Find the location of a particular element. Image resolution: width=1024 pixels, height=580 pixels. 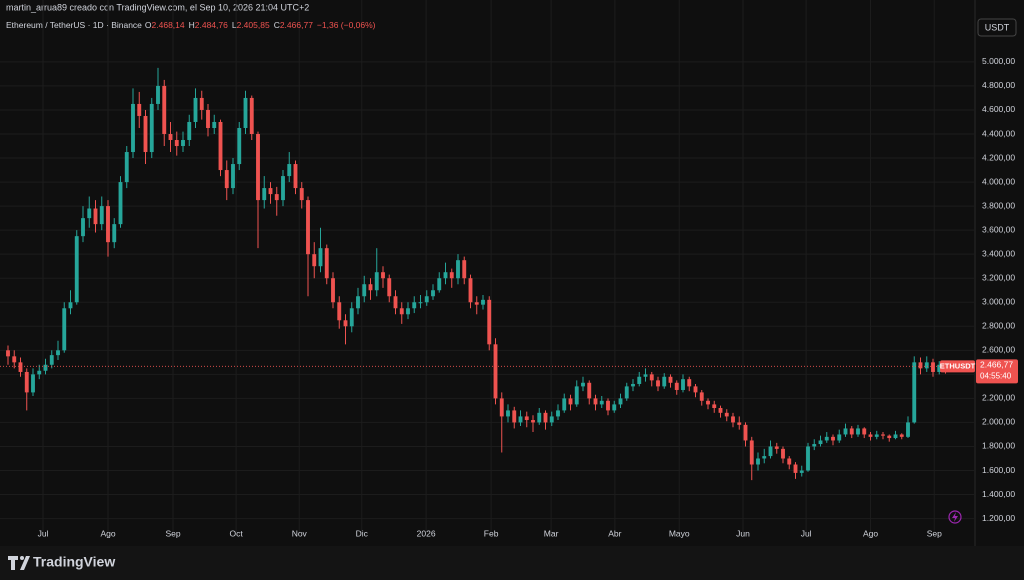

x-tick-label: Jul is located at coordinates (806, 533).